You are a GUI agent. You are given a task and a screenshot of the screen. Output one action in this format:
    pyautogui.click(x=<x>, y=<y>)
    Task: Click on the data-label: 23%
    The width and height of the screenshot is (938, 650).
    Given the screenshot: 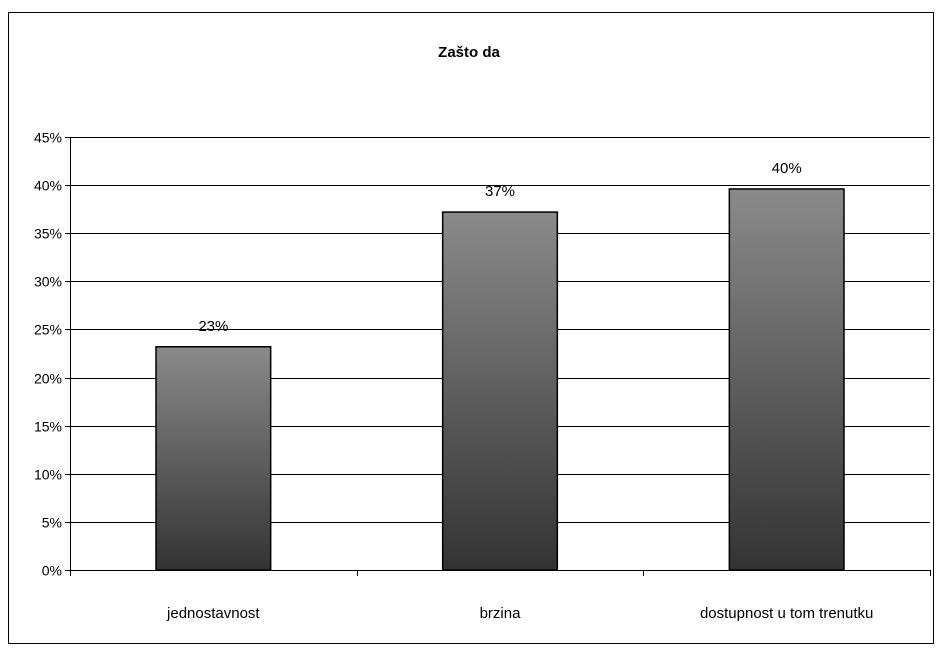 What is the action you would take?
    pyautogui.click(x=213, y=326)
    